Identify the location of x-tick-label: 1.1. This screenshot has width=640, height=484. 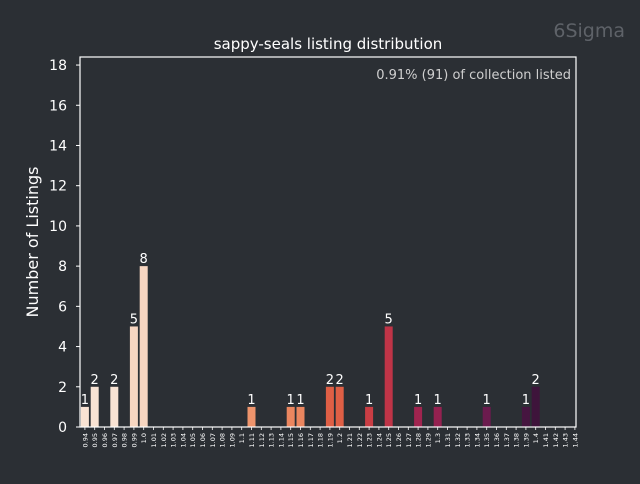
(242, 438).